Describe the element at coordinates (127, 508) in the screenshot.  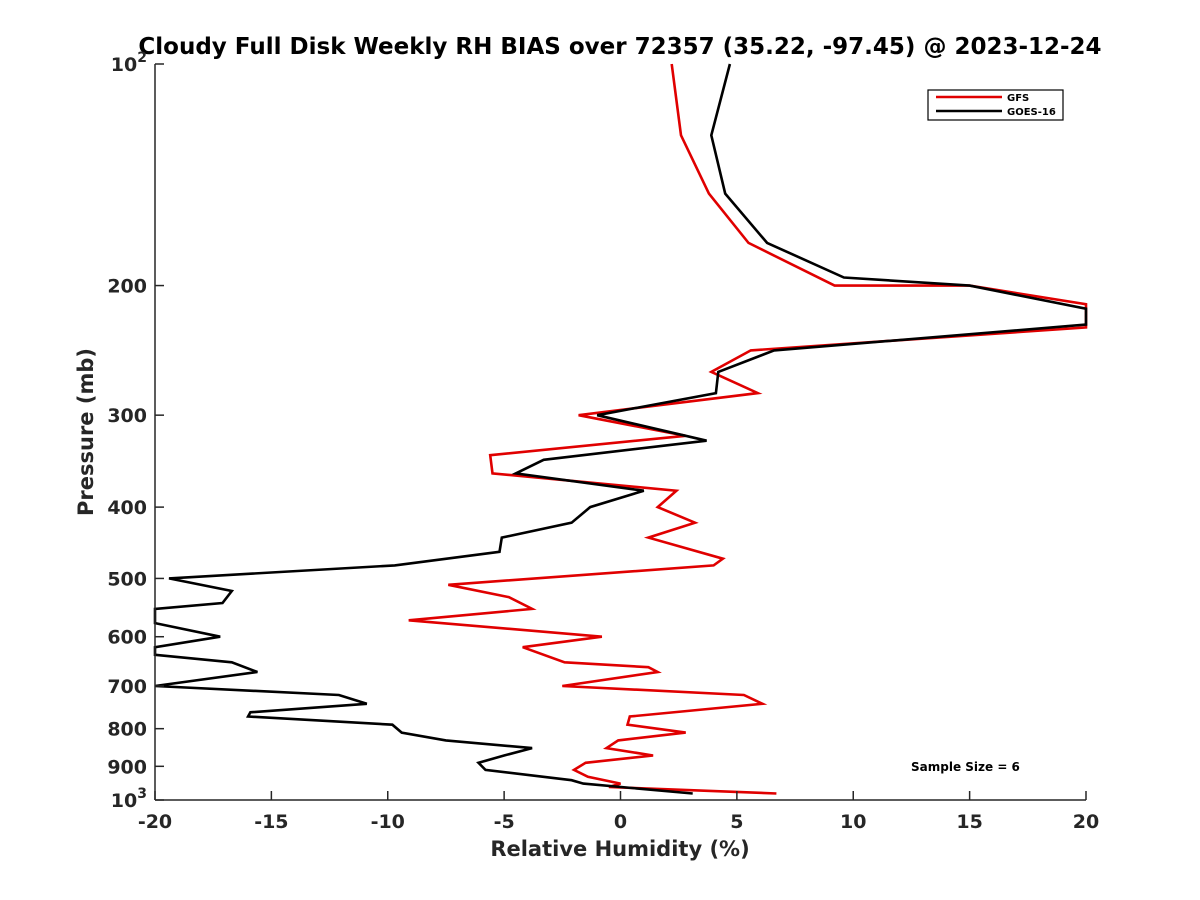
I see `y-tick-label: 400` at that location.